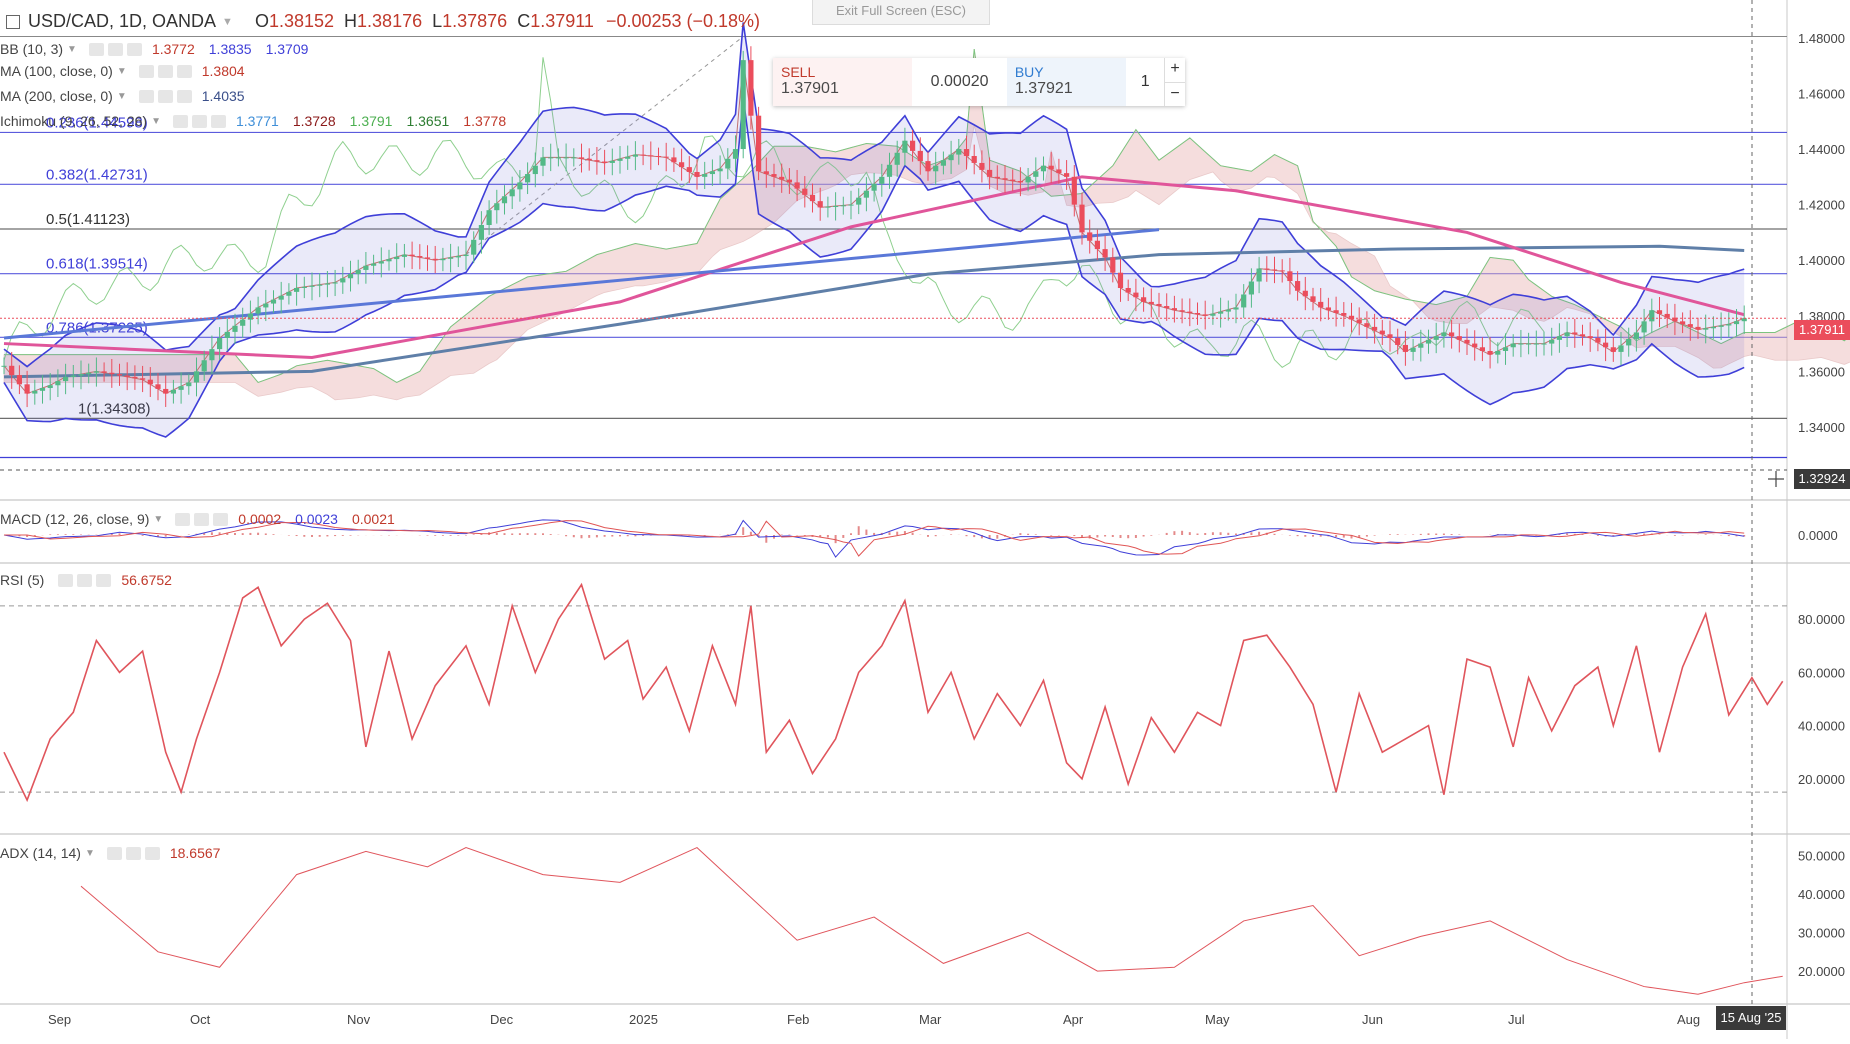 The height and width of the screenshot is (1044, 1850). I want to click on macd-axis-label: 0.0000, so click(1818, 535).